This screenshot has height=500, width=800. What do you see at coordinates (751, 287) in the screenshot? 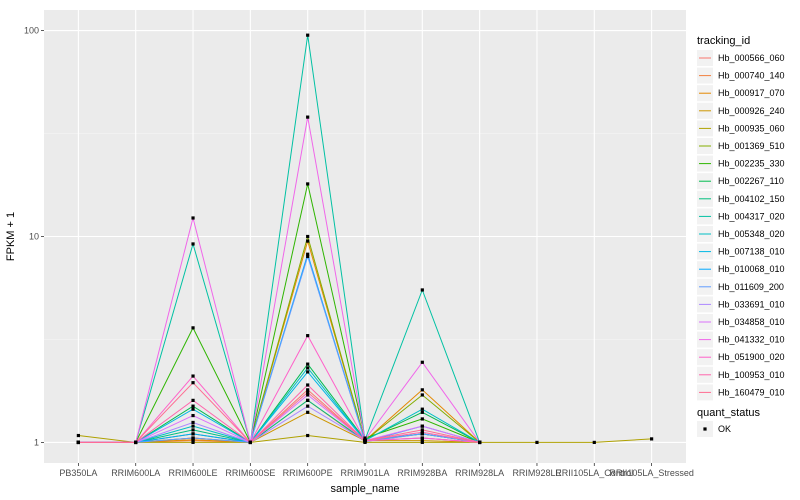
I see `legend-label: Hb_011609_200` at bounding box center [751, 287].